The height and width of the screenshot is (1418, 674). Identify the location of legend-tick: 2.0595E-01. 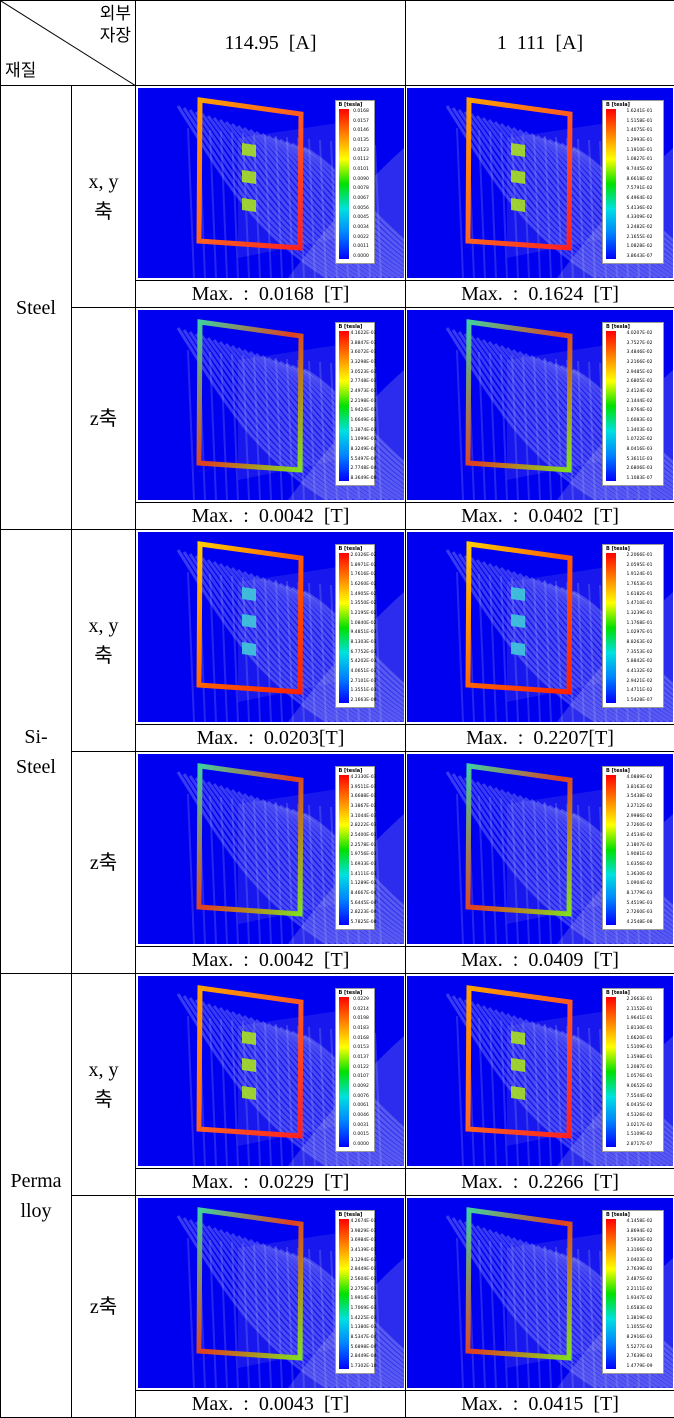
(639, 565).